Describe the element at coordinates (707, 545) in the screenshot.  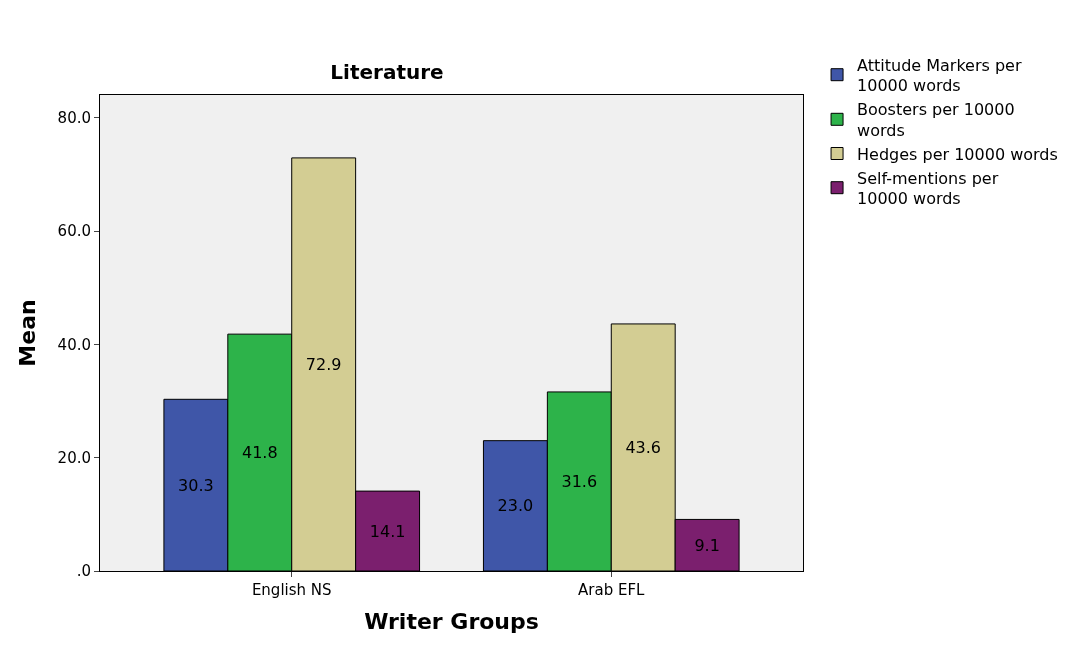
I see `data-label: 9.1` at that location.